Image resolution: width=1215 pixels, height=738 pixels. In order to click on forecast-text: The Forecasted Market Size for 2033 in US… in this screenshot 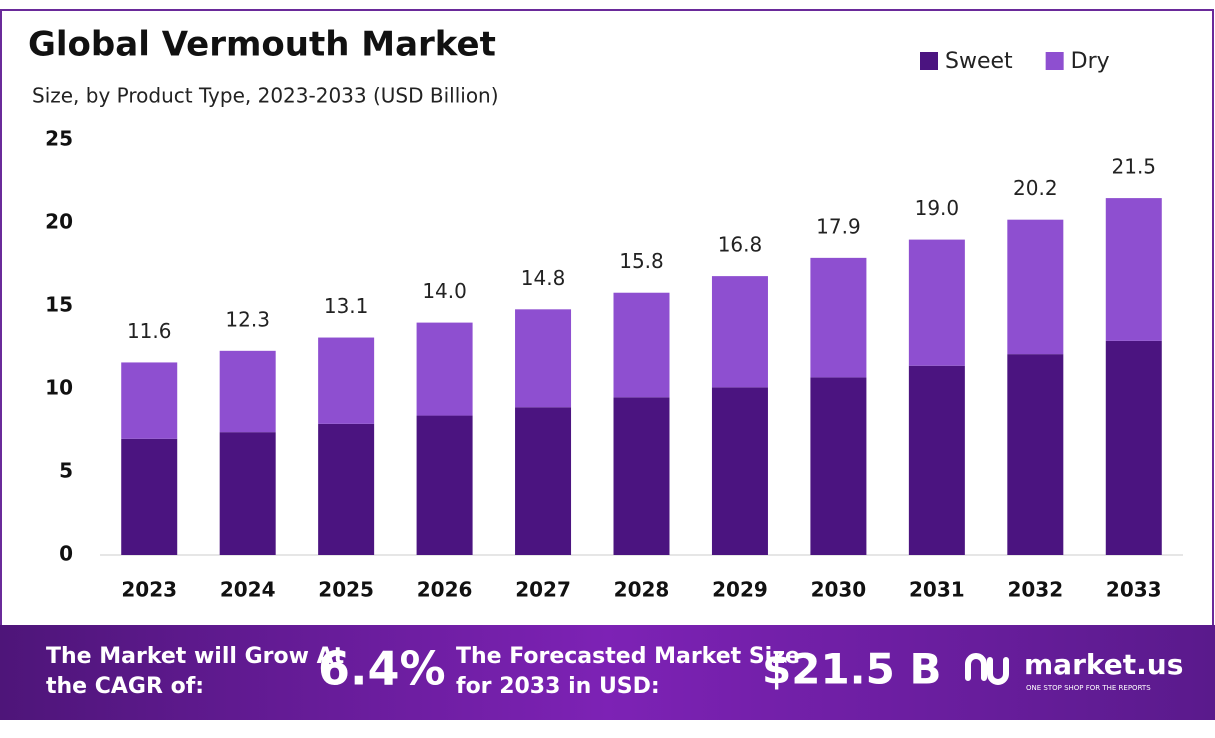, I will do `click(628, 671)`.